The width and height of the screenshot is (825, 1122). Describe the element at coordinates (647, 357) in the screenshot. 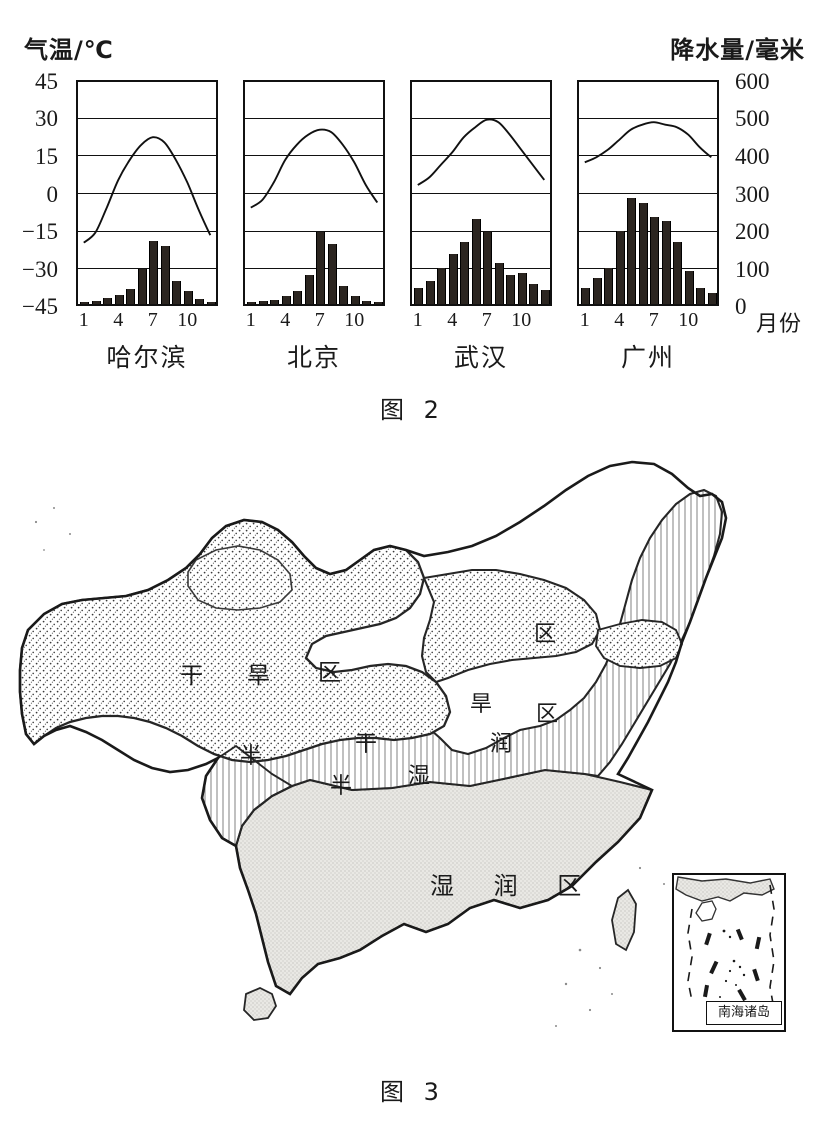

I see `city-name-4: 广州` at that location.